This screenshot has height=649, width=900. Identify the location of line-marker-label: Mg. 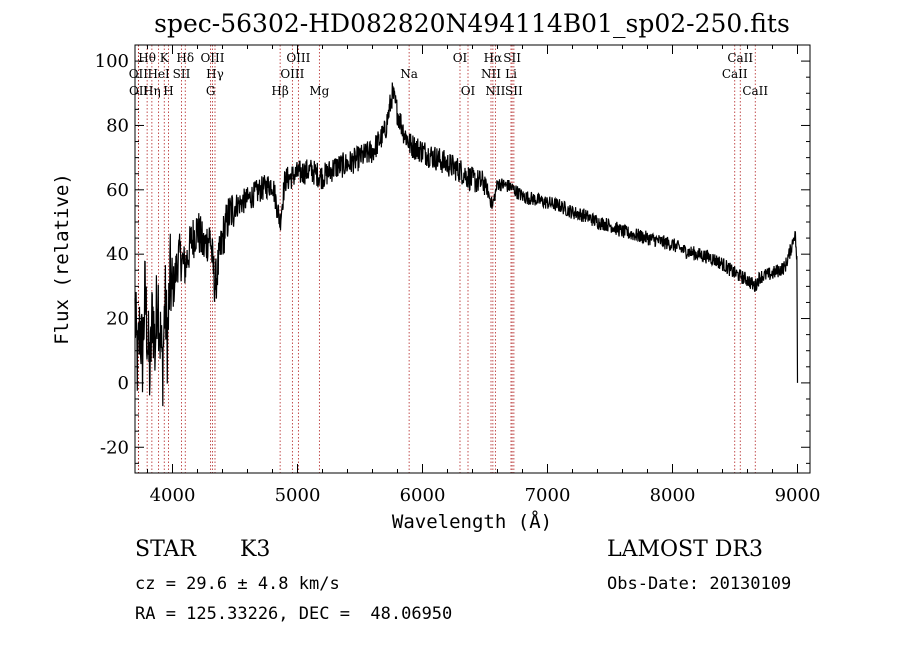
(319, 91).